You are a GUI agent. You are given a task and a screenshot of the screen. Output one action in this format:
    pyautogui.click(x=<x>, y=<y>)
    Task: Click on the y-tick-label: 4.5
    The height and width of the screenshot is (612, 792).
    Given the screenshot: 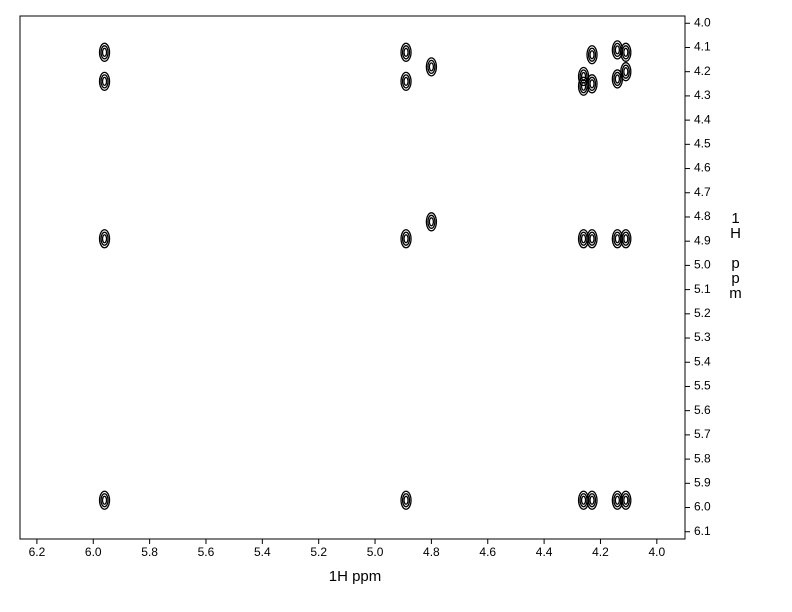 What is the action you would take?
    pyautogui.click(x=702, y=144)
    